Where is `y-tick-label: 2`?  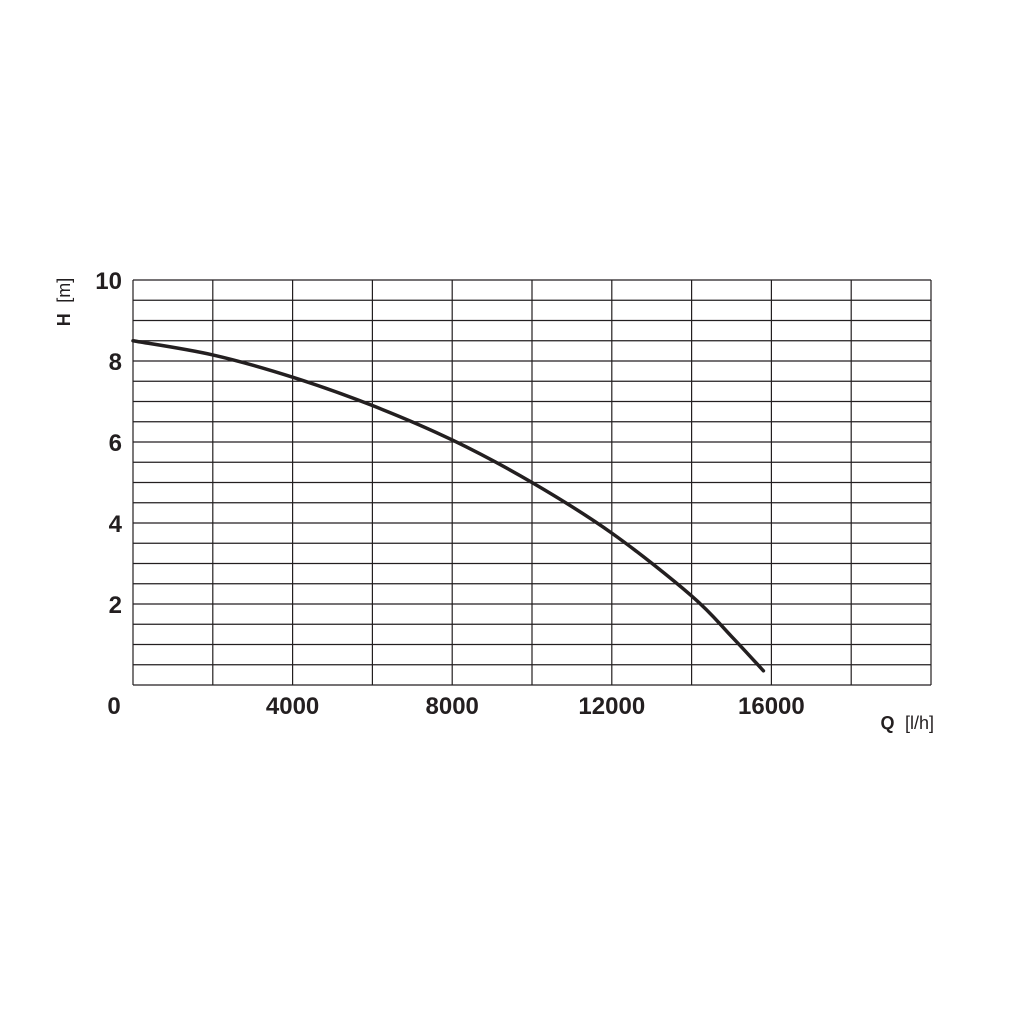
y-tick-label: 2 is located at coordinates (115, 605).